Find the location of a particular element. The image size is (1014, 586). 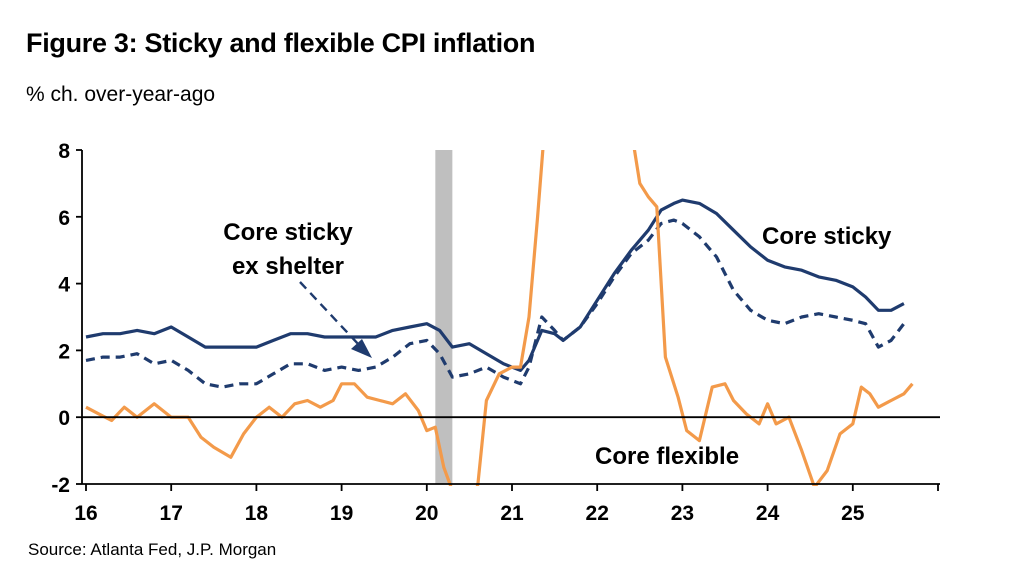

x-tick-label: 24 is located at coordinates (768, 513).